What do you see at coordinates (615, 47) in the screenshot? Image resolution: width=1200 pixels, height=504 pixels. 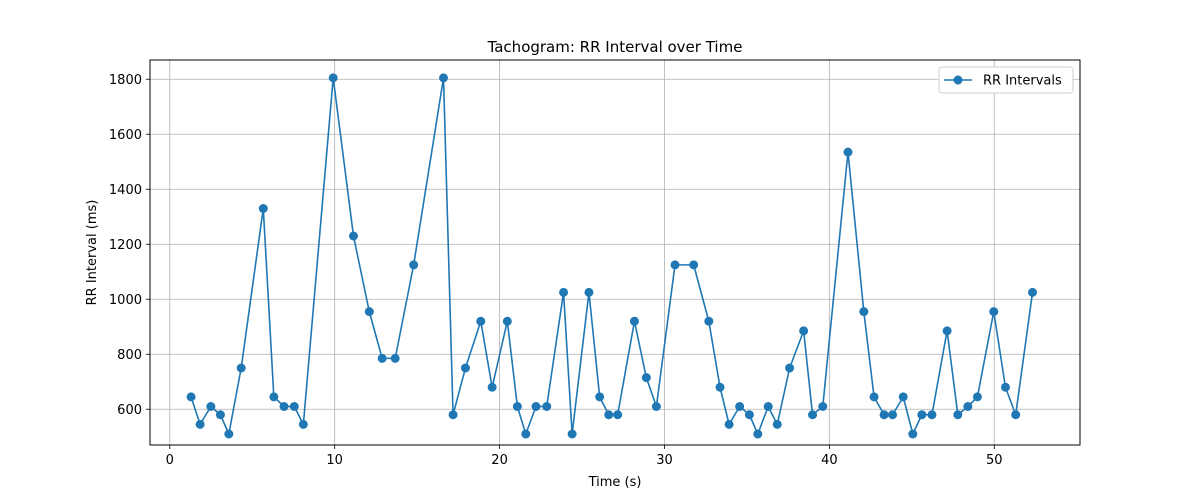 I see `chart-title: Tachogram: RR Interval over Time` at bounding box center [615, 47].